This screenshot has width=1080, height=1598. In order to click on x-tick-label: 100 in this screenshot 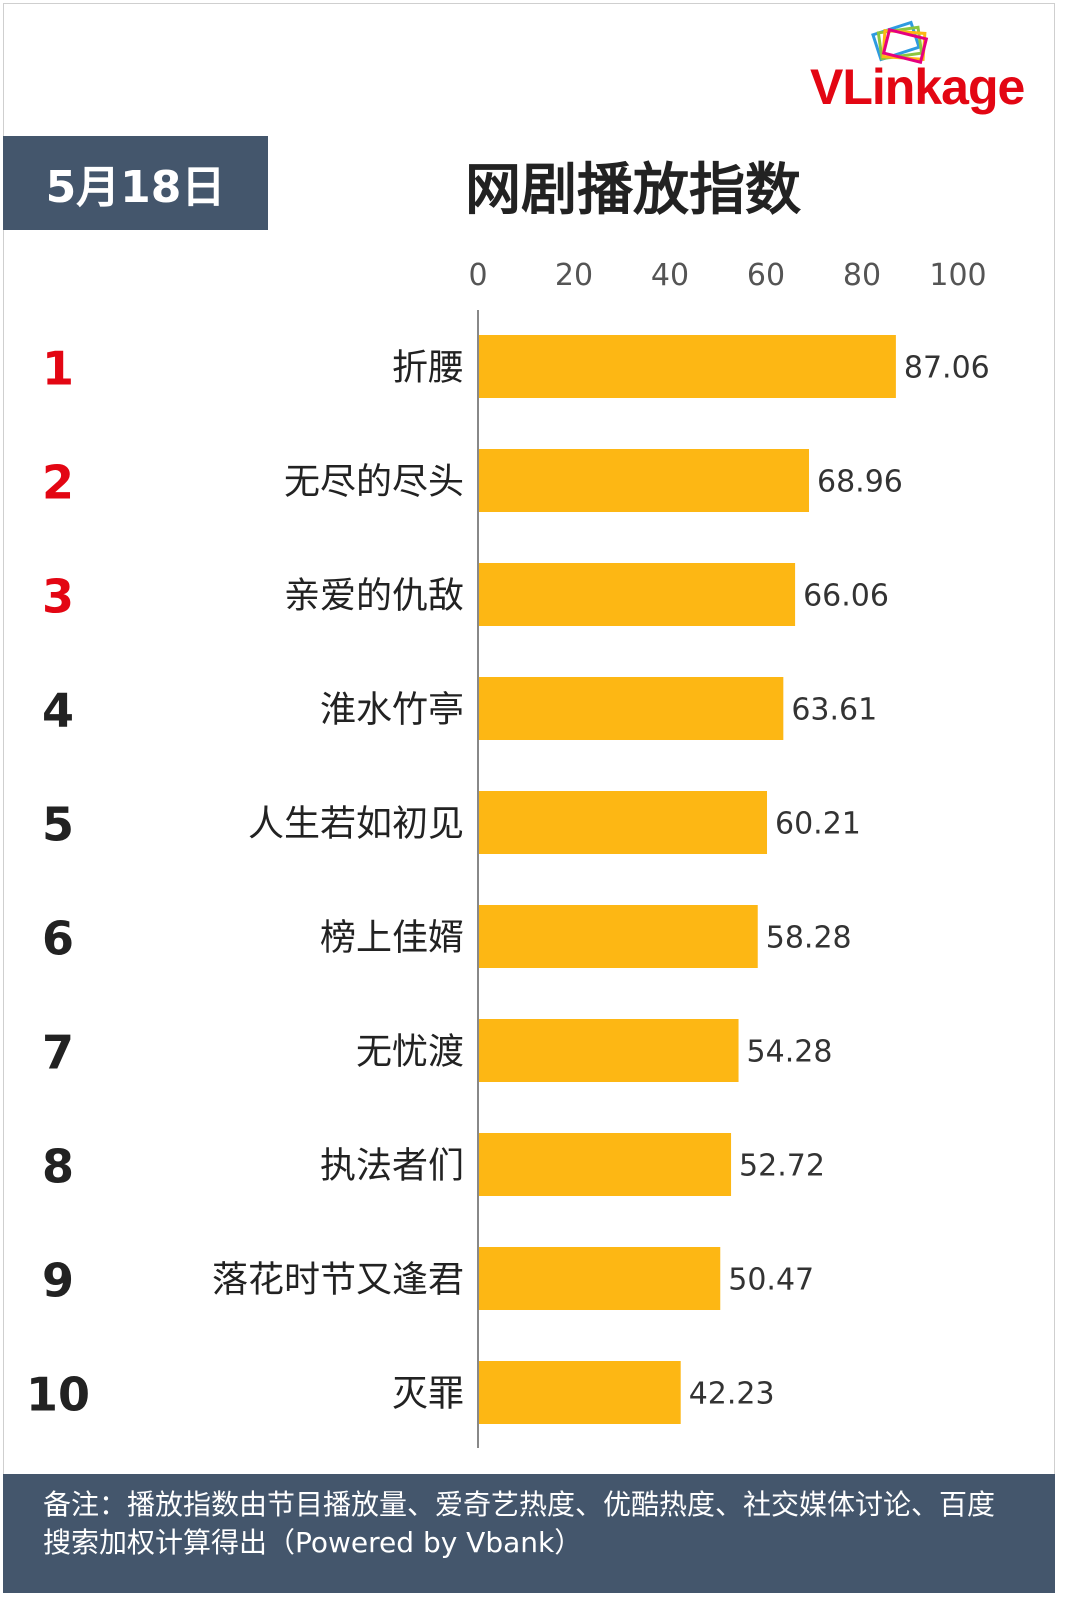, I will do `click(957, 275)`.